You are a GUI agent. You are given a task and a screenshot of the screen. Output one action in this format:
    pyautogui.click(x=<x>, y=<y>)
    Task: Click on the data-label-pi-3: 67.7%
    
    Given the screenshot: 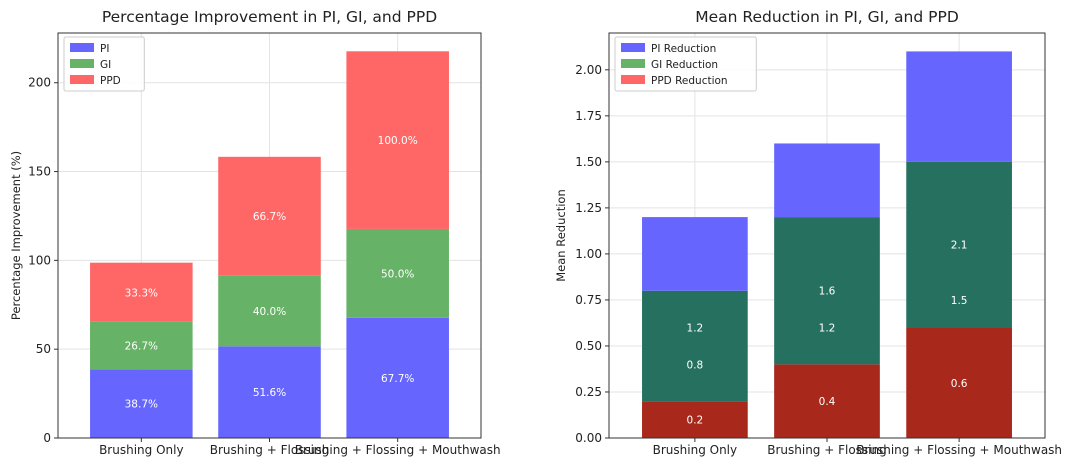 What is the action you would take?
    pyautogui.click(x=397, y=379)
    